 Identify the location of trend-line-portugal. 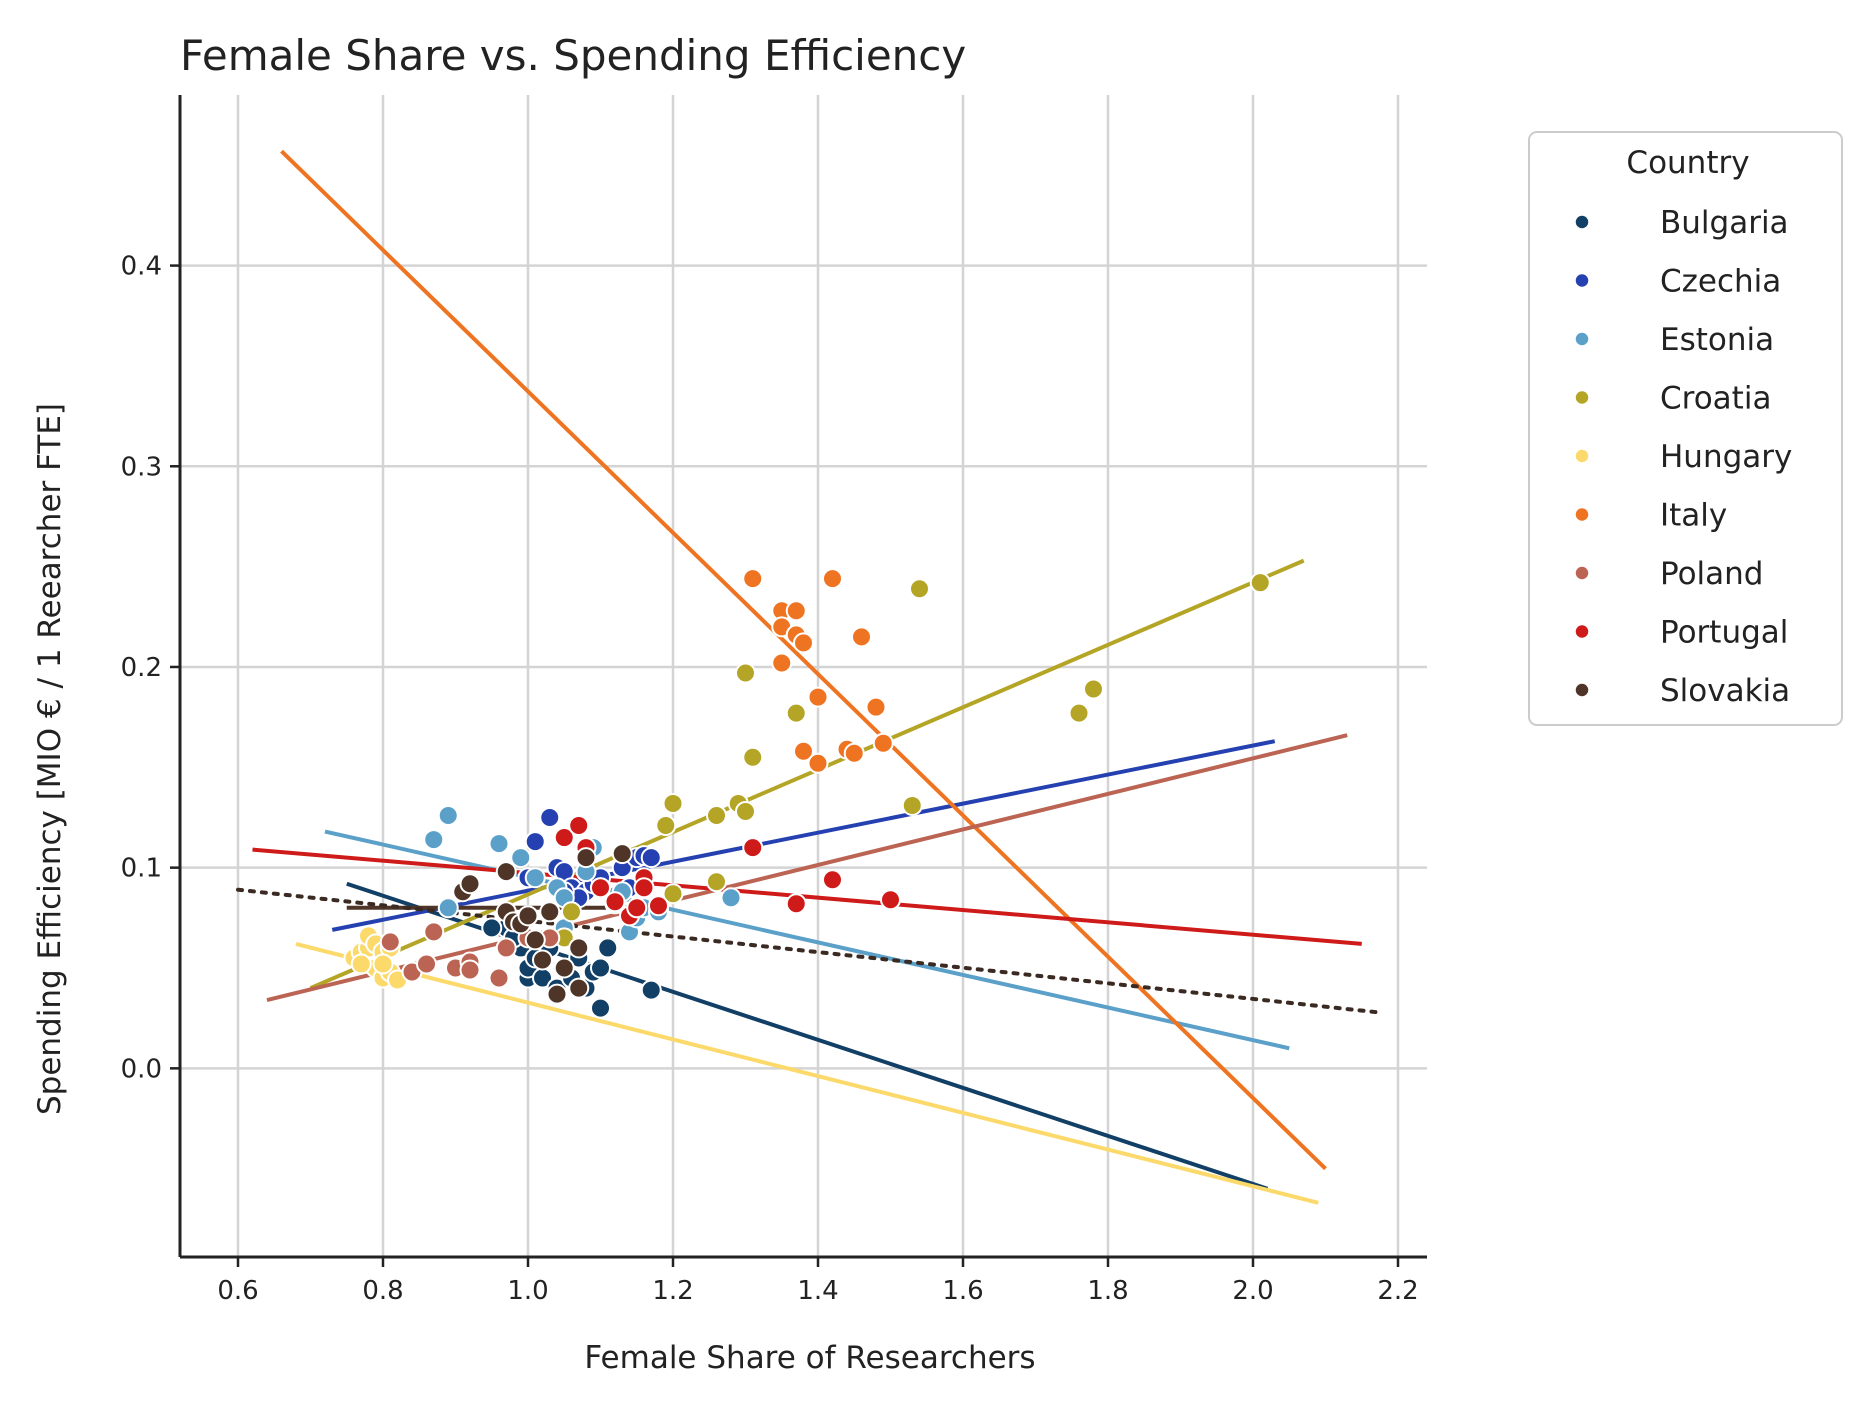
(807, 896).